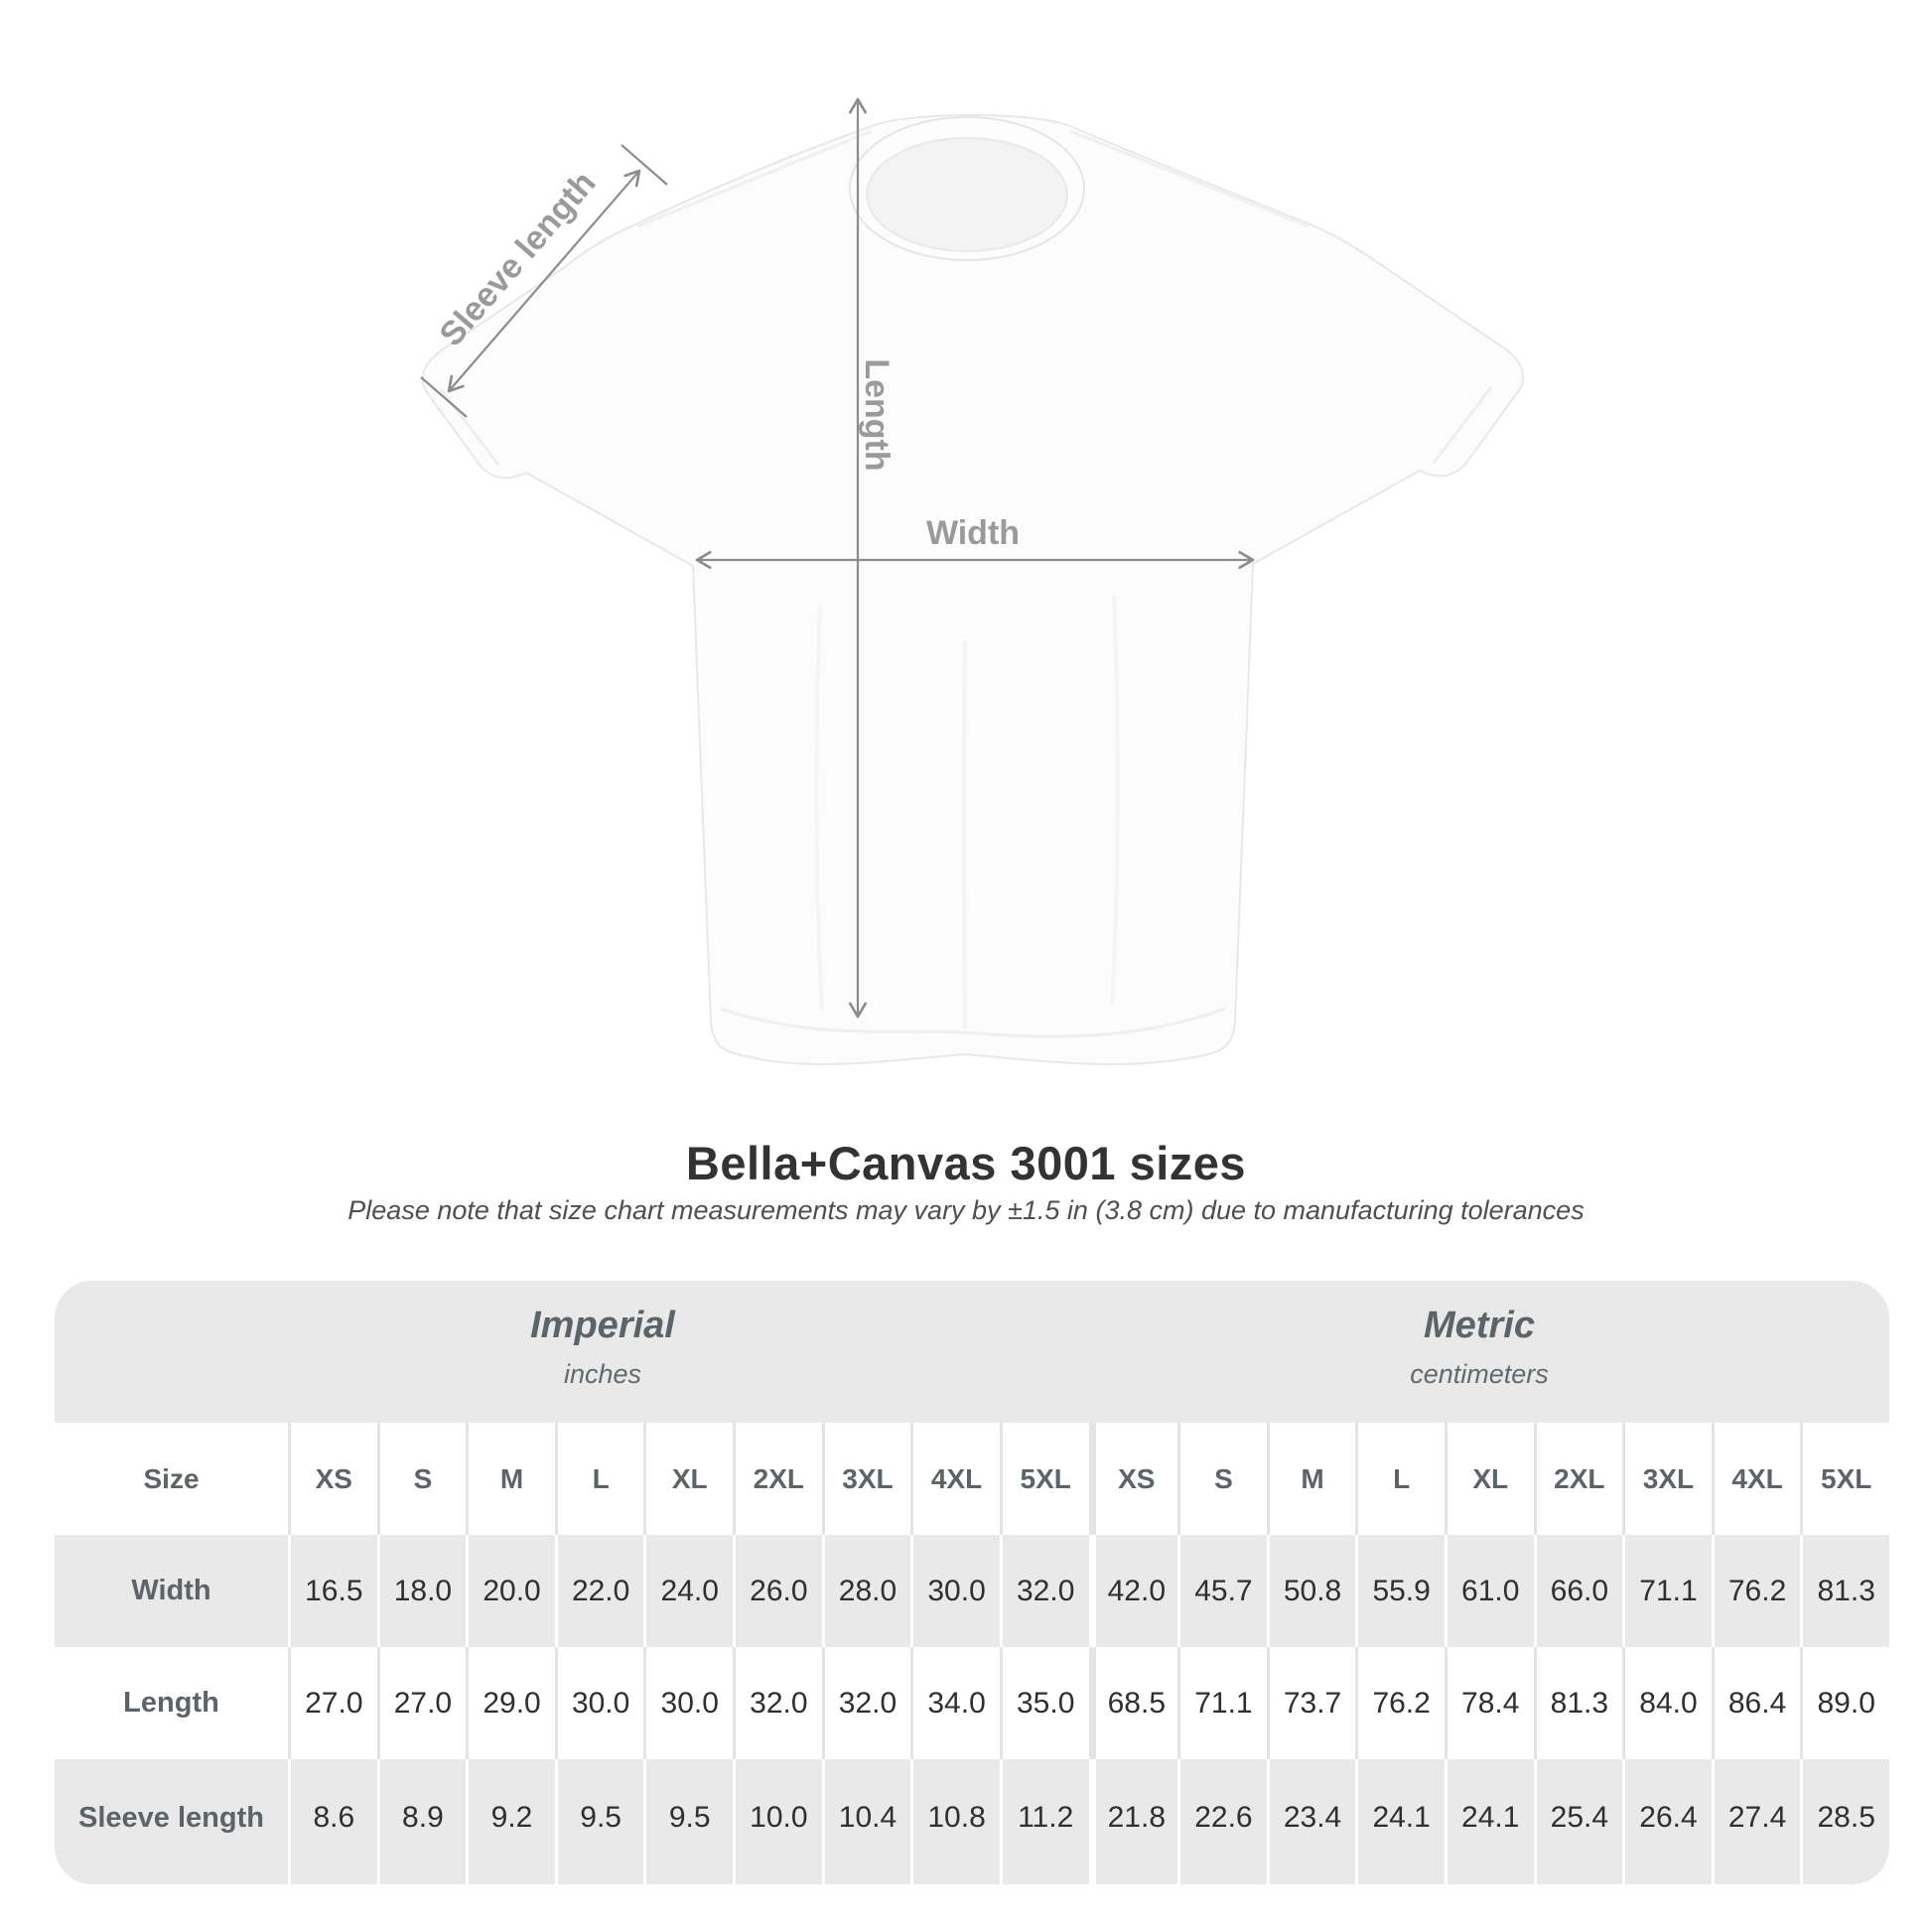 The width and height of the screenshot is (1932, 1932). What do you see at coordinates (1578, 1822) in the screenshot?
I see `measurement-value: 25.4` at bounding box center [1578, 1822].